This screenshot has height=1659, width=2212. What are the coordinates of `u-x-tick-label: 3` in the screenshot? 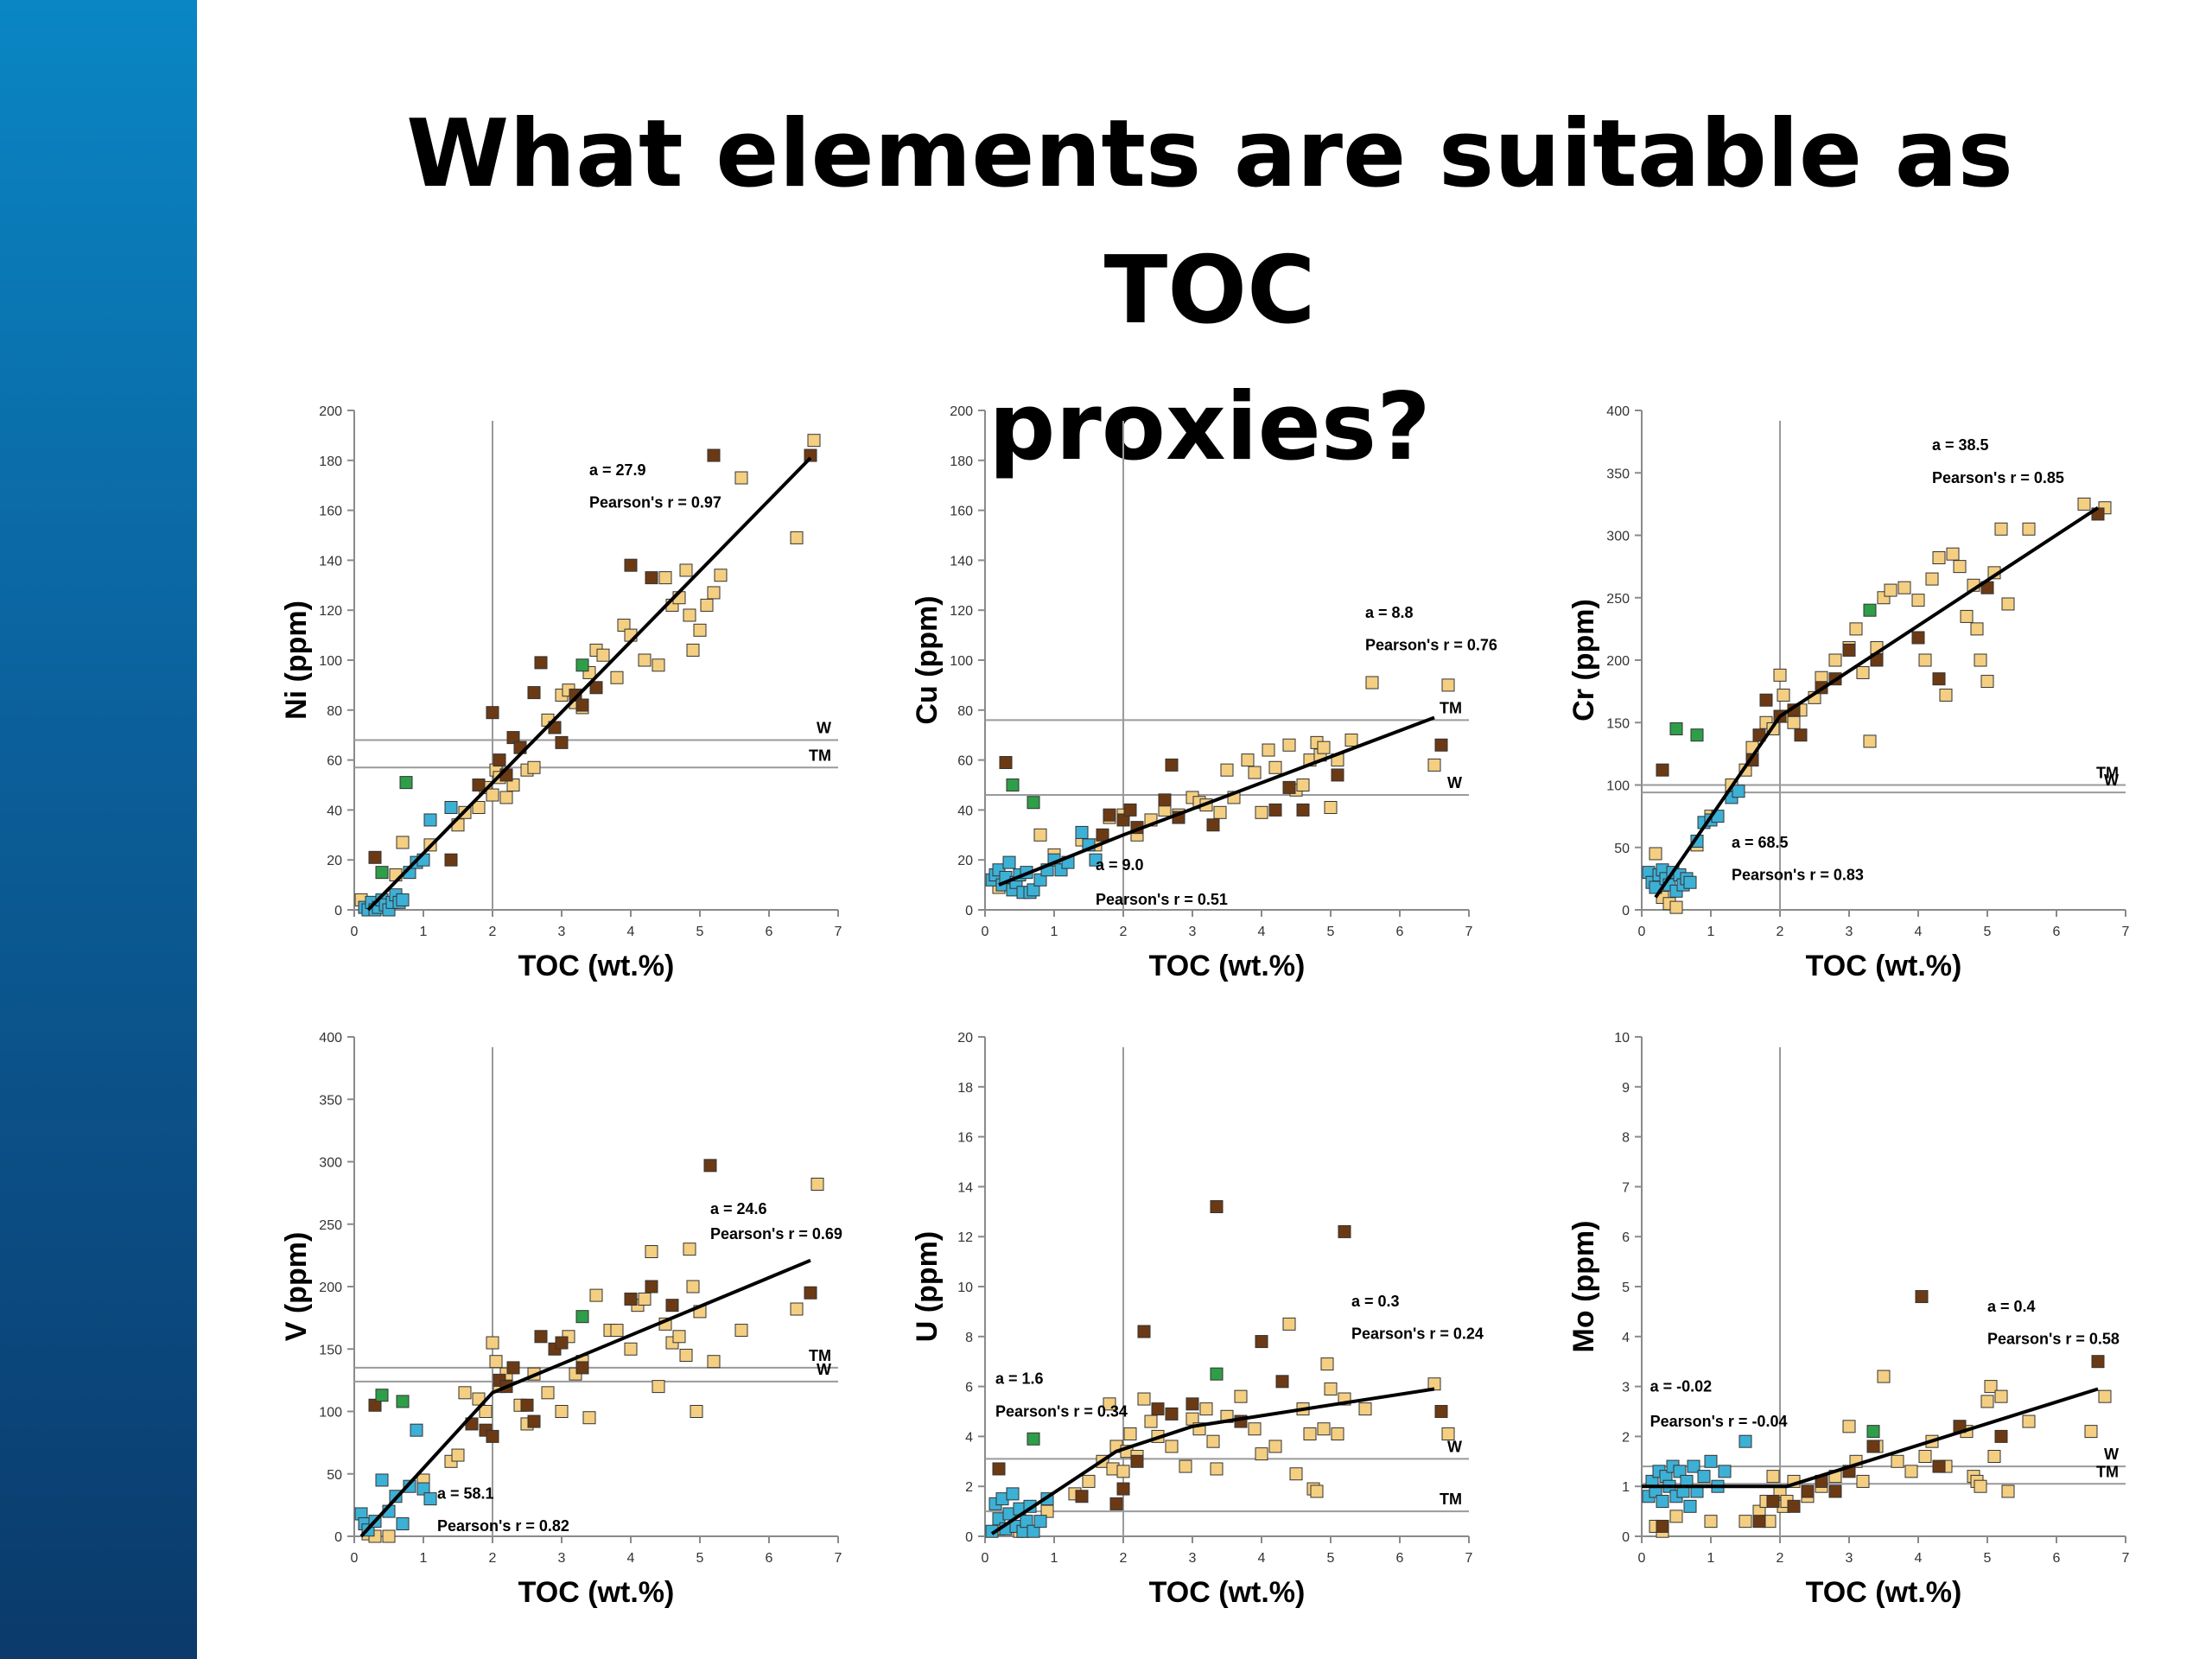 It's located at (1193, 1558).